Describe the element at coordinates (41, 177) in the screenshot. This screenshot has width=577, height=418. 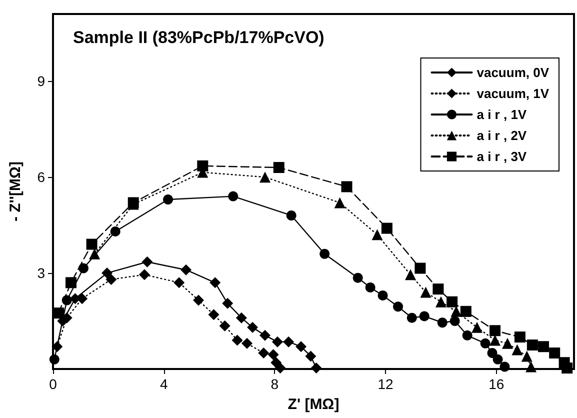
I see `y-tick-label: 6` at that location.